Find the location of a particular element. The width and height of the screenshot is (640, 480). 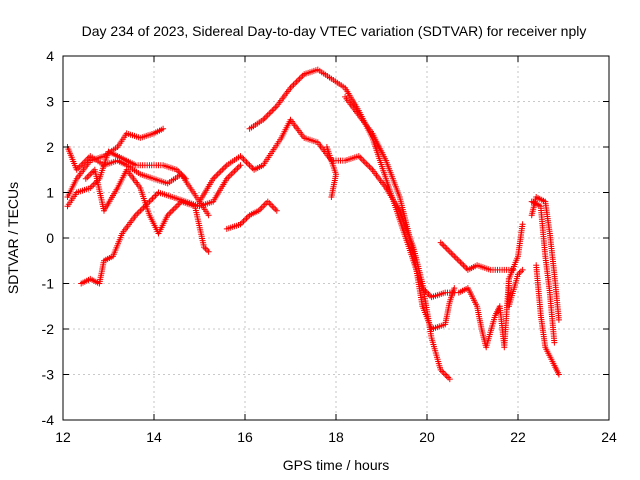

y-tick-label: -1 is located at coordinates (48, 284).